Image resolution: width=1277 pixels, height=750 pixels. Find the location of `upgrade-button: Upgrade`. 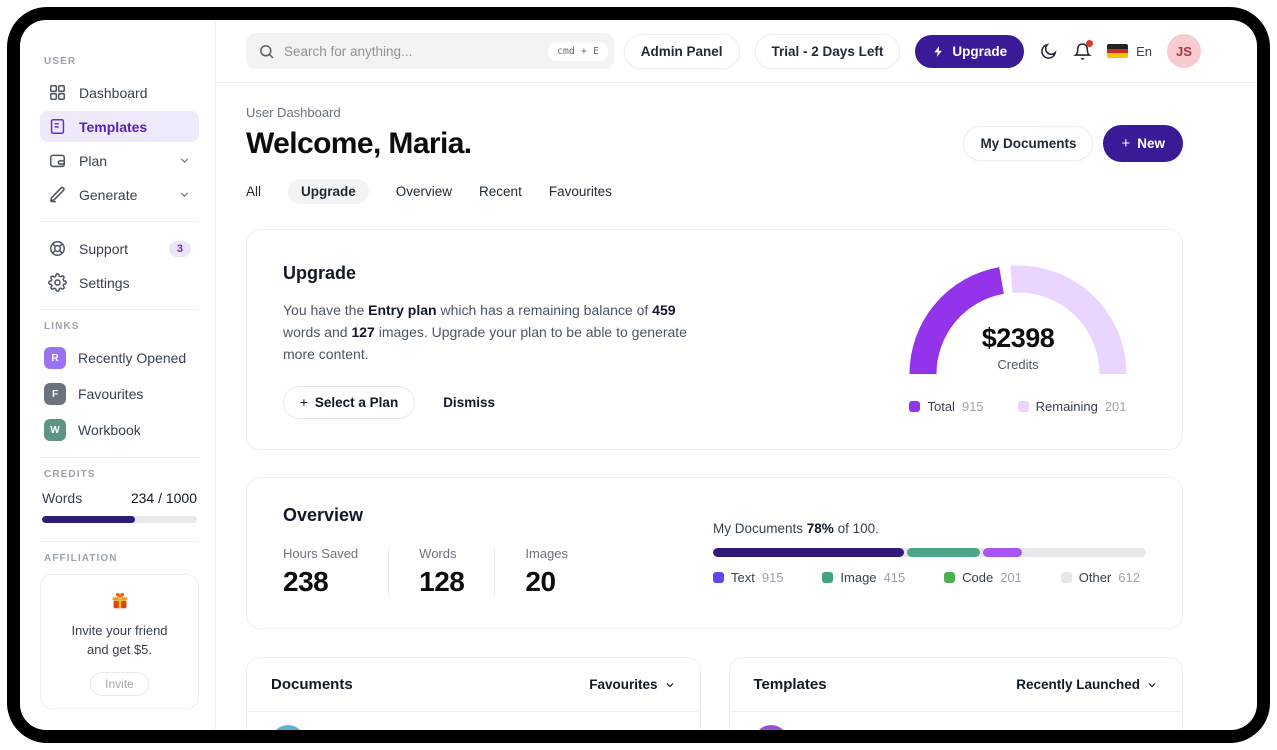

upgrade-button: Upgrade is located at coordinates (970, 51).